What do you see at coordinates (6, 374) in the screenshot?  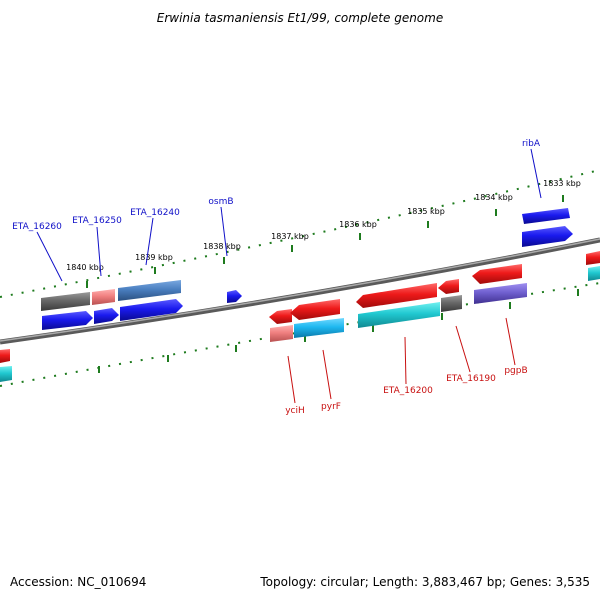 I see `gene-edge-left-cyan` at bounding box center [6, 374].